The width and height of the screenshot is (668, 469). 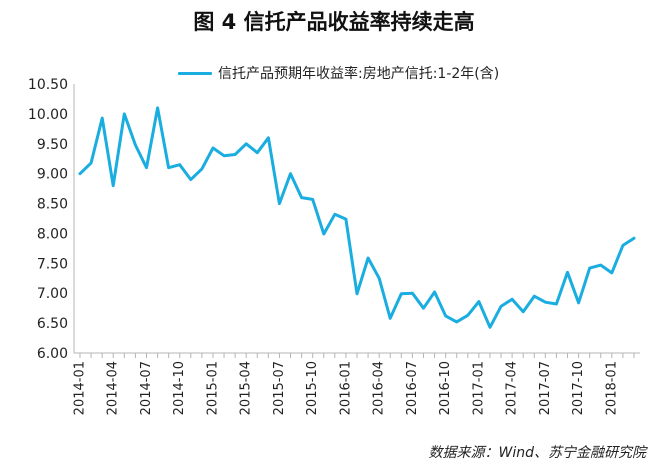 I want to click on source-note: 数据来源：Wind、苏宁金融研究院, so click(x=537, y=453).